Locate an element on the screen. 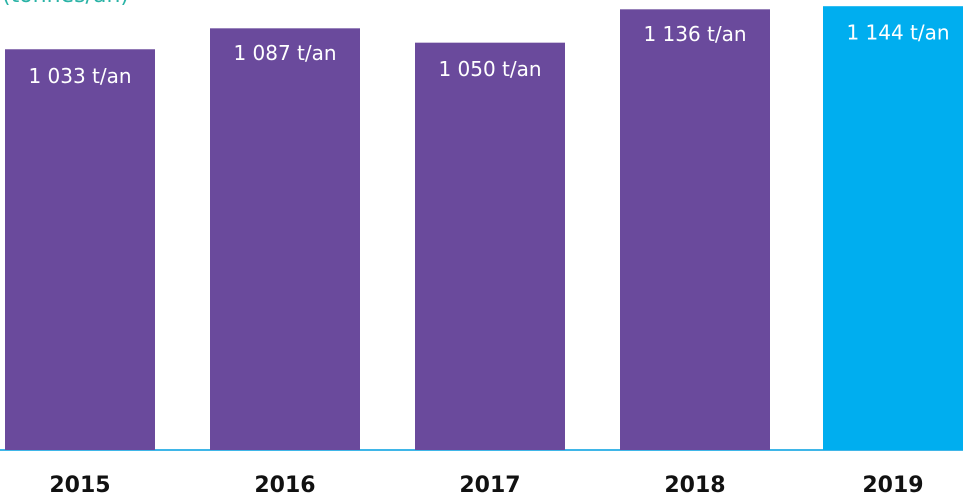 This screenshot has height=498, width=963. value-label: 1 136 t/an is located at coordinates (694, 34).